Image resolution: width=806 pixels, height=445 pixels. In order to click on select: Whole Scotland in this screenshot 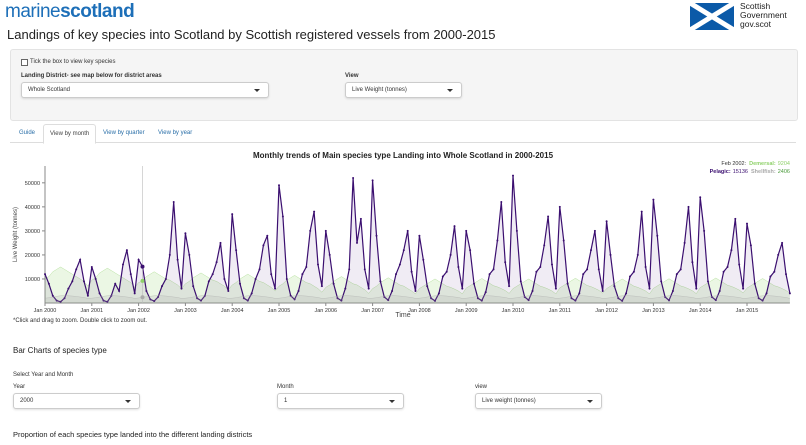, I will do `click(145, 90)`.